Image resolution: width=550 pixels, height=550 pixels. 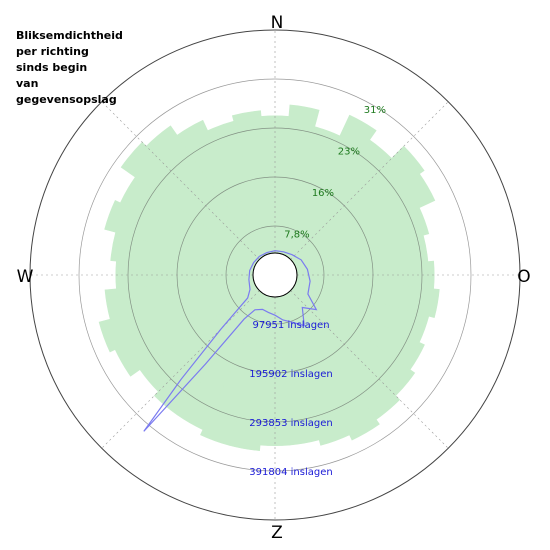 What do you see at coordinates (252, 182) in the screenshot?
I see `density-wedge` at bounding box center [252, 182].